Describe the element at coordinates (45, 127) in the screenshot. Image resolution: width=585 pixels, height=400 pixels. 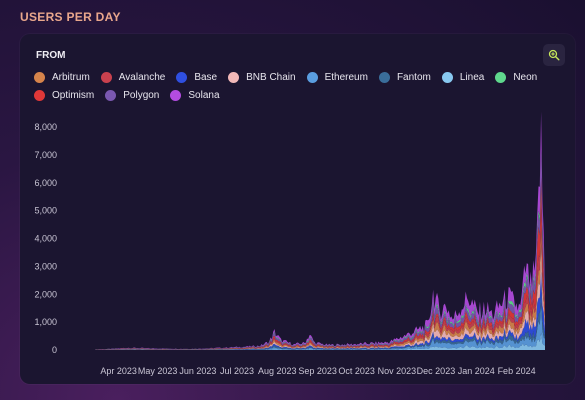
I see `y-tick-label: 8,000` at that location.